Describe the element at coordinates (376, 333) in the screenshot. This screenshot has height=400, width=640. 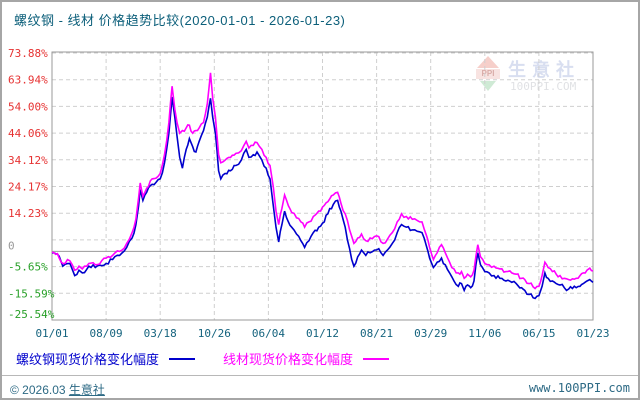
I see `x-tick-label: 08/21` at that location.